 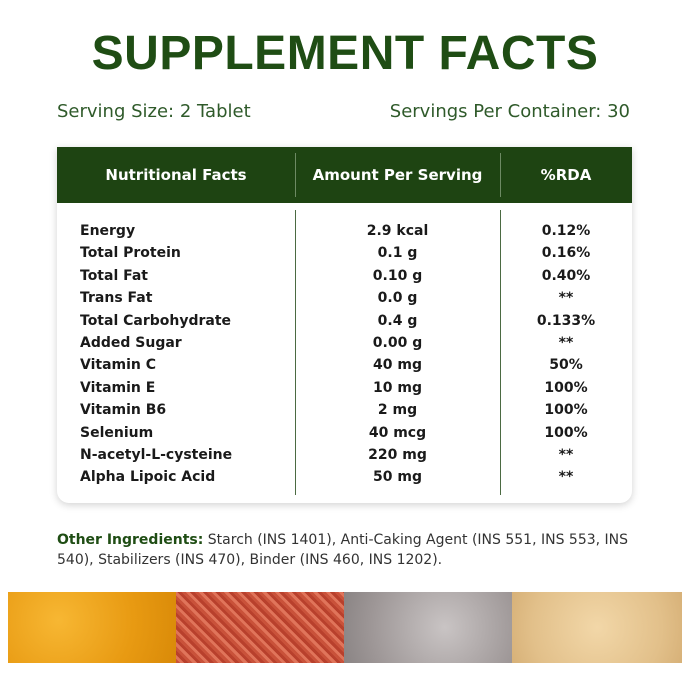 What do you see at coordinates (397, 320) in the screenshot?
I see `table-cell: 0.4 g` at bounding box center [397, 320].